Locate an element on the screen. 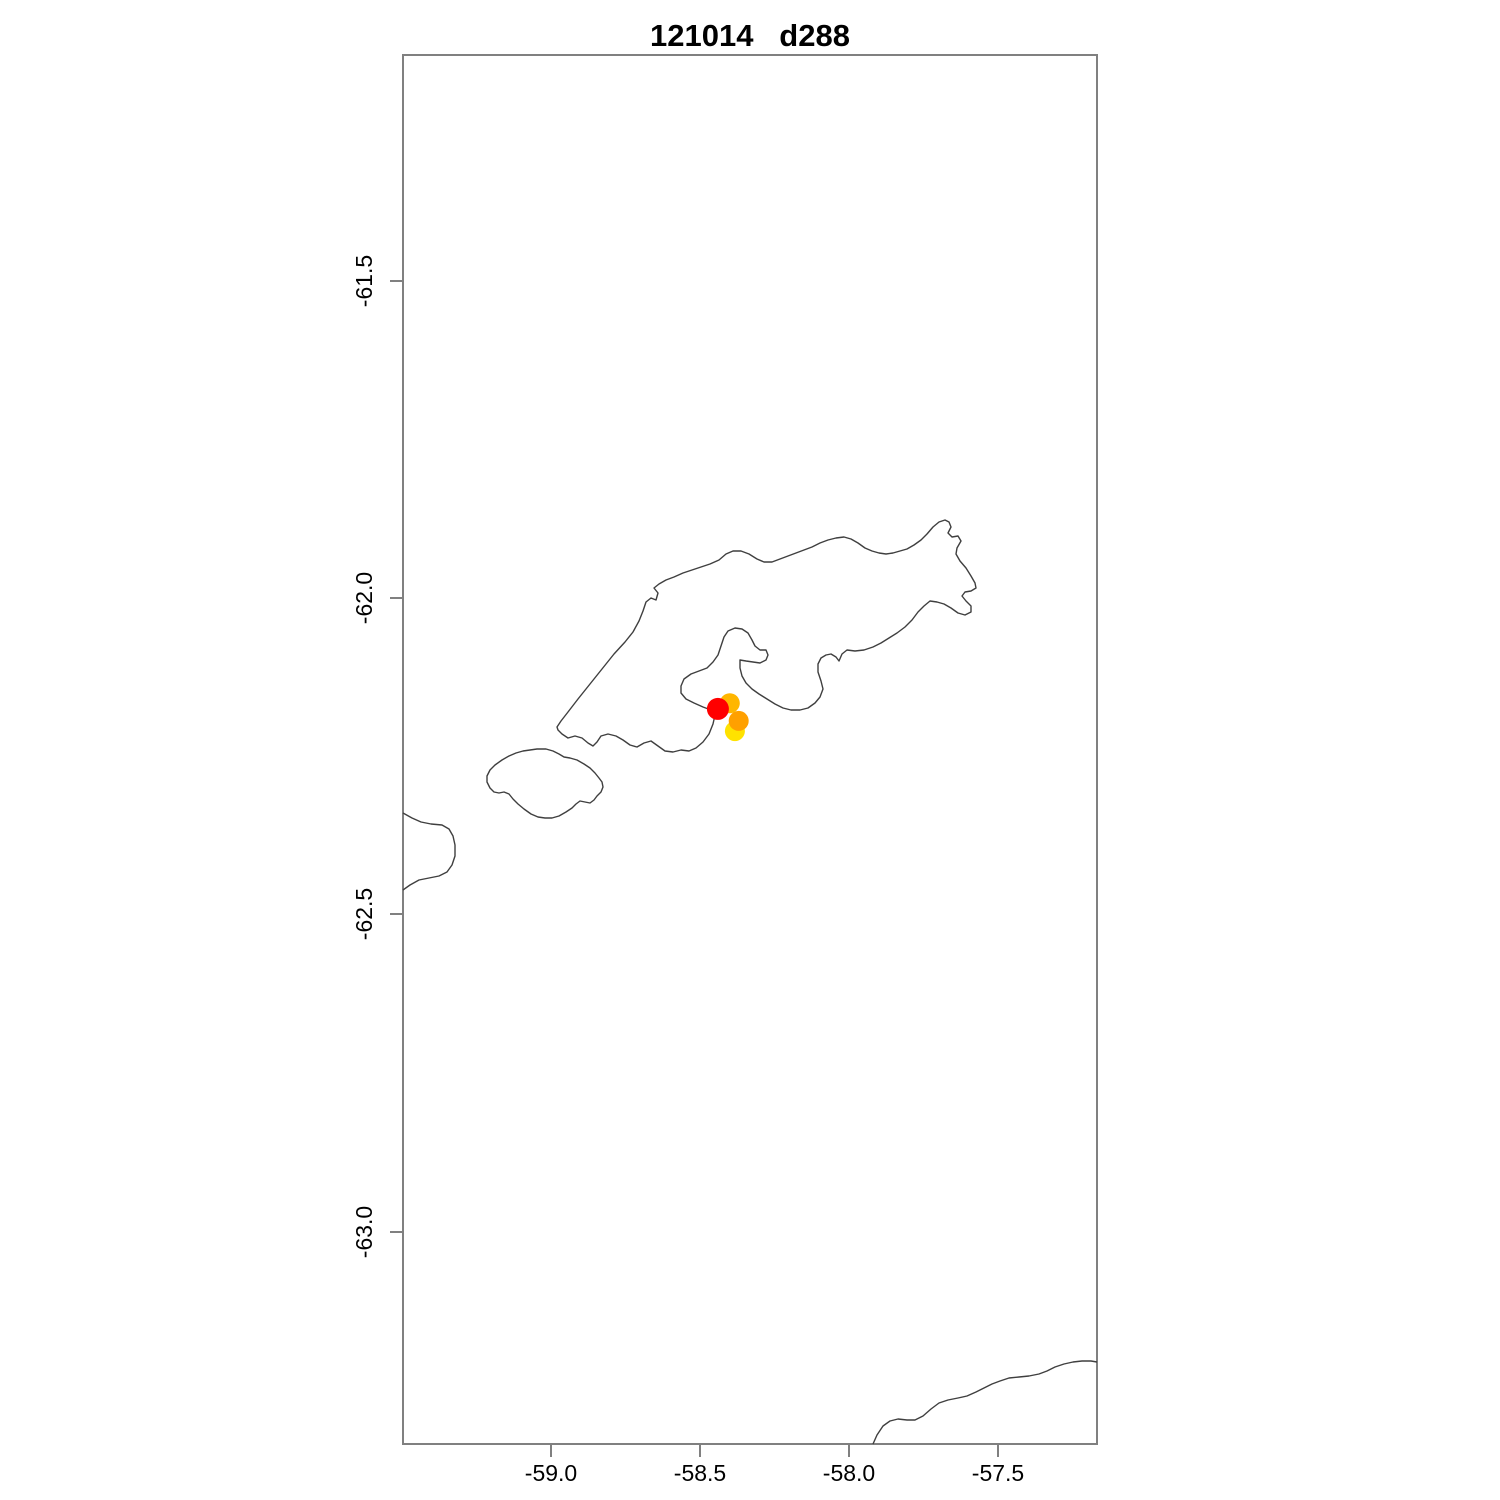 The height and width of the screenshot is (1500, 1500). track-points-group is located at coordinates (727, 717).